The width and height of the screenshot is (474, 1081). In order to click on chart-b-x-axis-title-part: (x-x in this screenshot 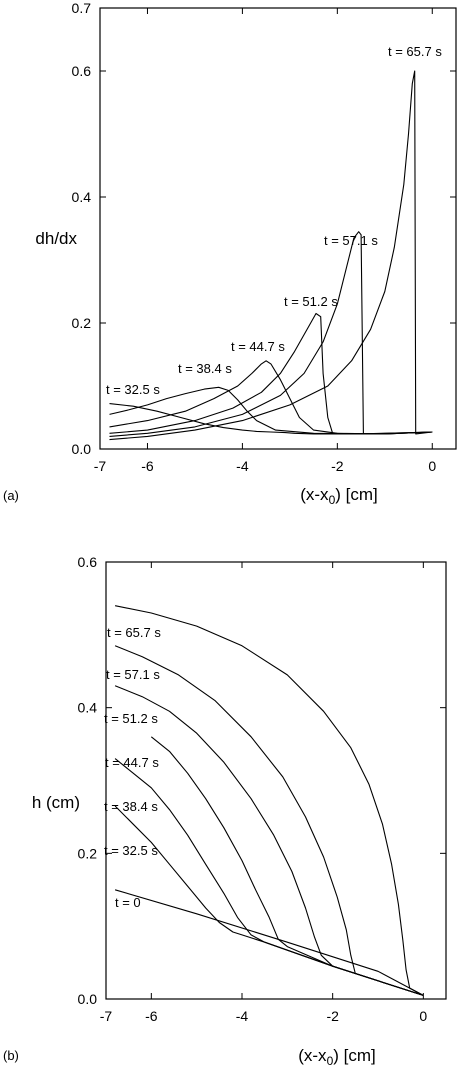, I will do `click(312, 1055)`.